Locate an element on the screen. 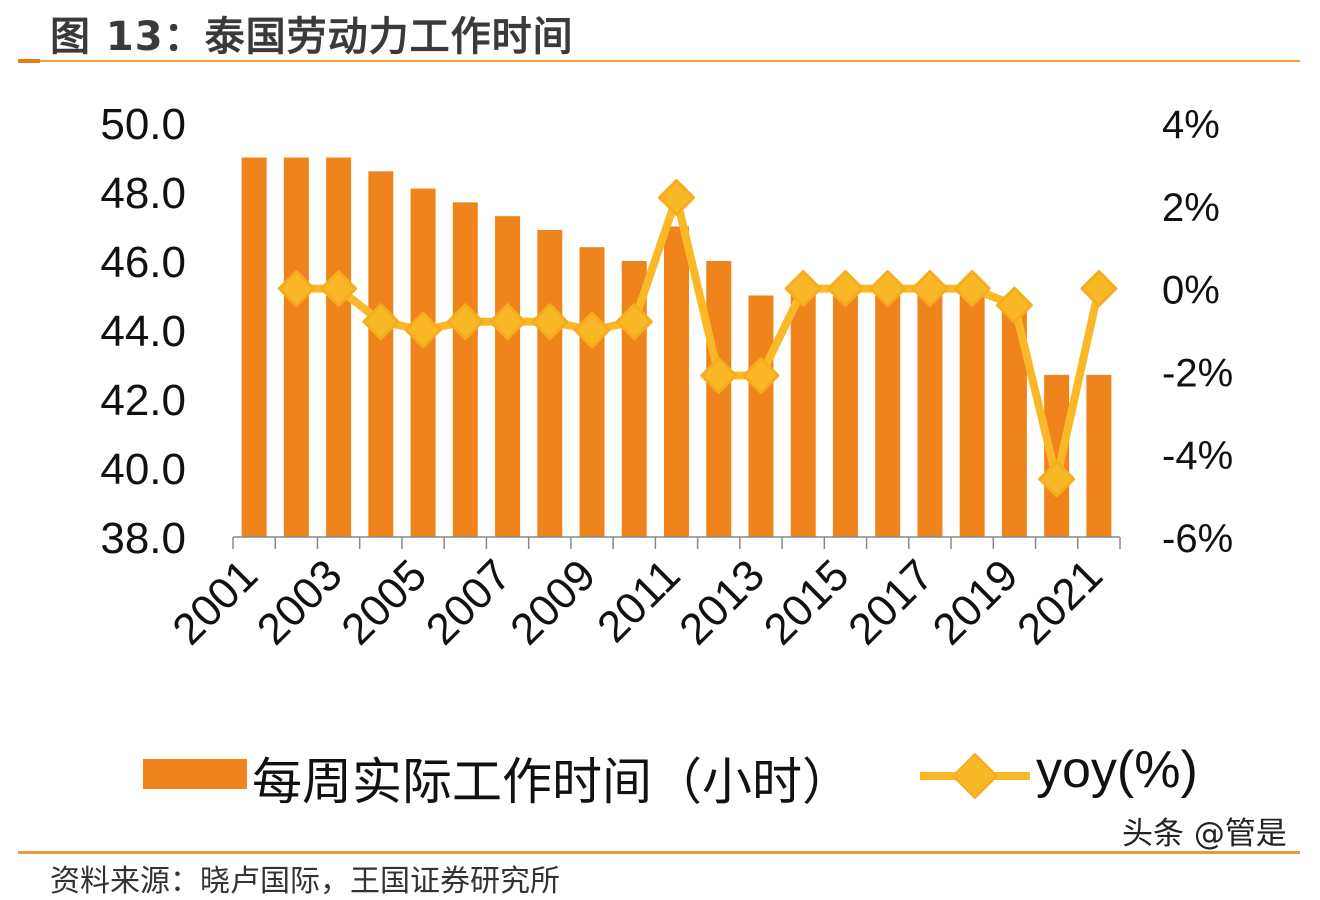  legend-bar-swatch is located at coordinates (195, 774).